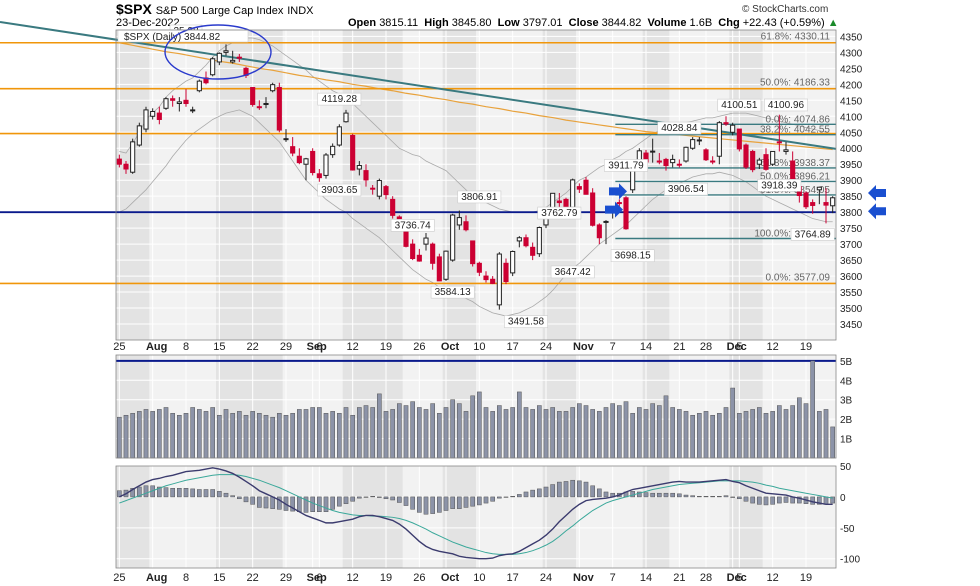  Describe the element at coordinates (706, 578) in the screenshot. I see `x-tick-label: 28` at that location.